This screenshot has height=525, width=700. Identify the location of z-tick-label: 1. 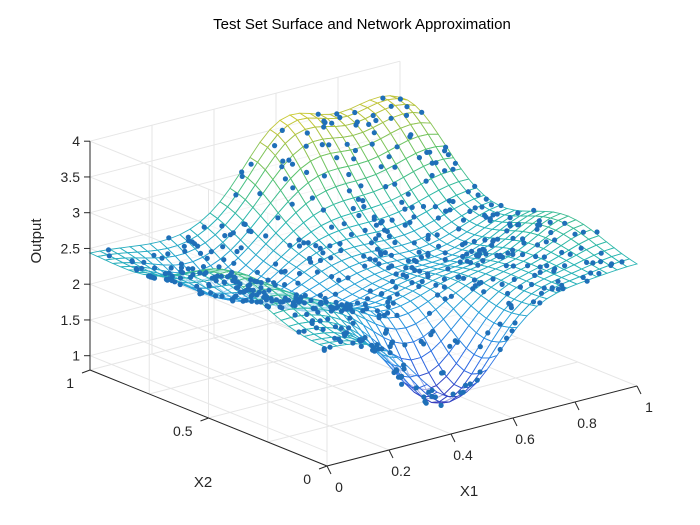
(76, 356).